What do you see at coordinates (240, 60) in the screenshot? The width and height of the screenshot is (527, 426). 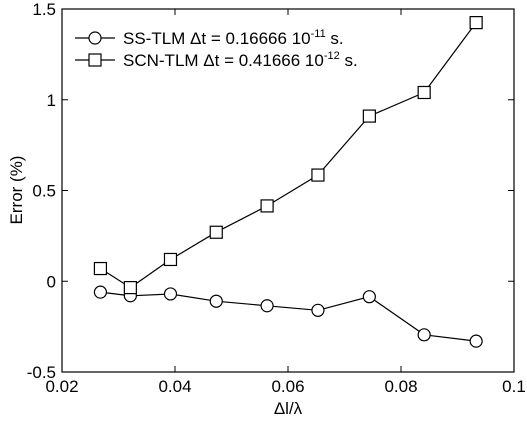 I see `legend-text-scn-tlm: SCN-TLM Δt = 0.41666 10-12 s.` at bounding box center [240, 60].